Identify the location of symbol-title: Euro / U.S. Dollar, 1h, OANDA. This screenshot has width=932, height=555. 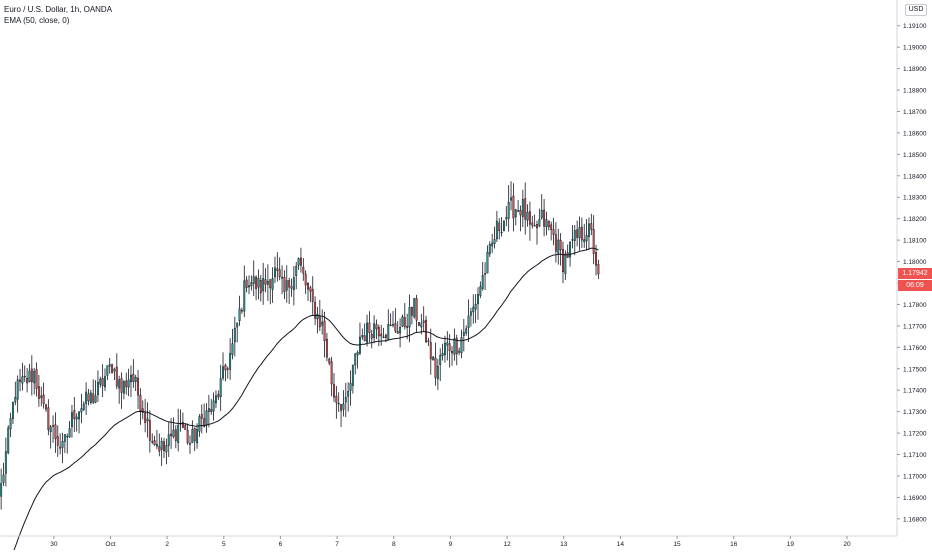
(58, 9).